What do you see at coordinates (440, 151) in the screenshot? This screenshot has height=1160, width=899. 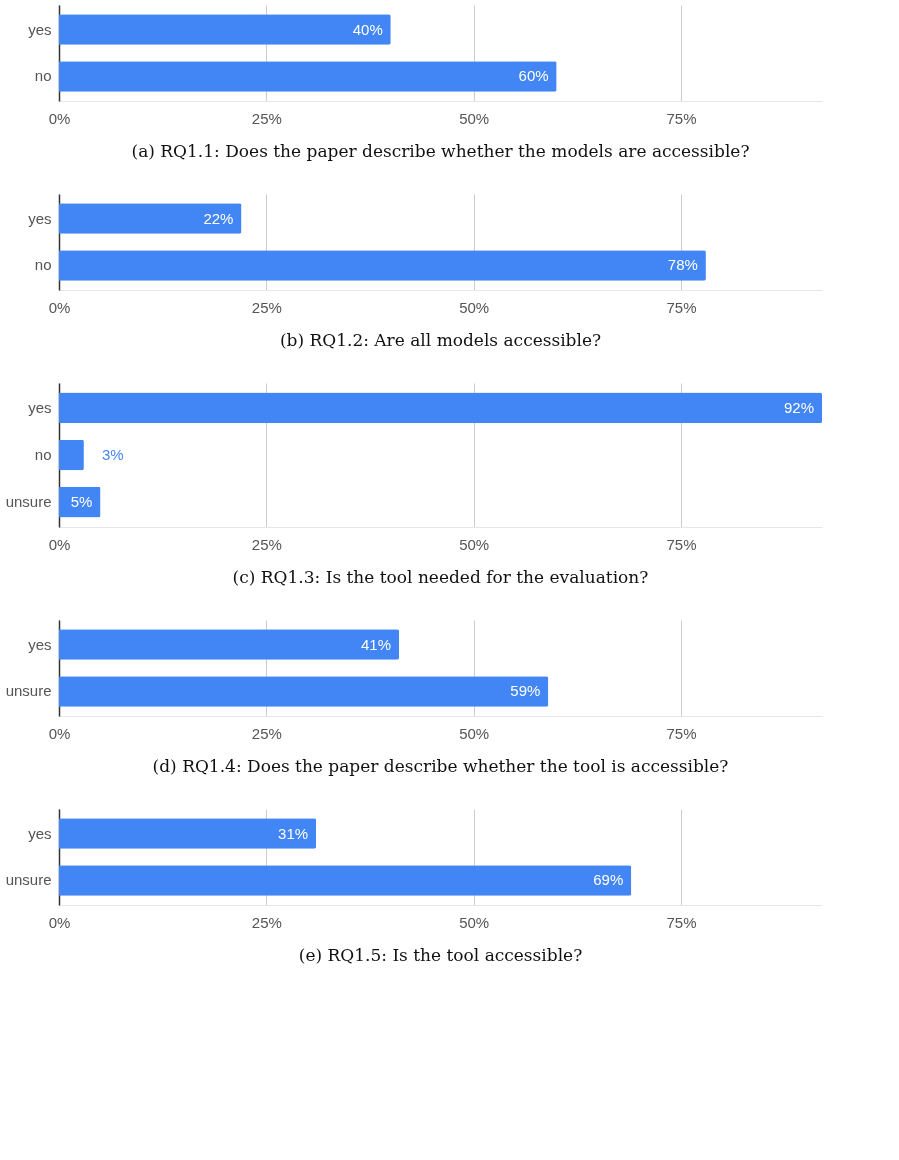 I see `text: (a) RQ1.1: Does the paper describe whether the models are accessible?` at bounding box center [440, 151].